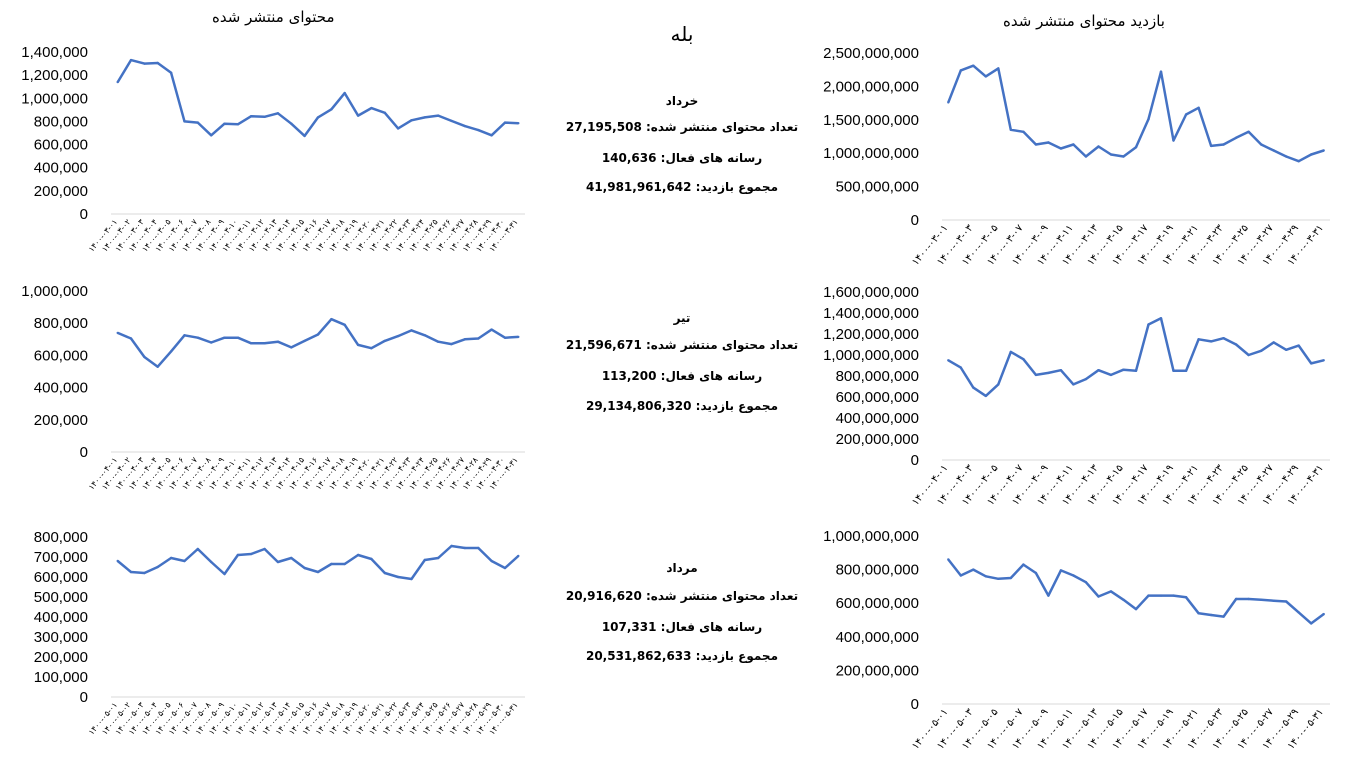 The height and width of the screenshot is (771, 1362). I want to click on active-media-1: رسانه های فعال: 140,636, so click(682, 158).